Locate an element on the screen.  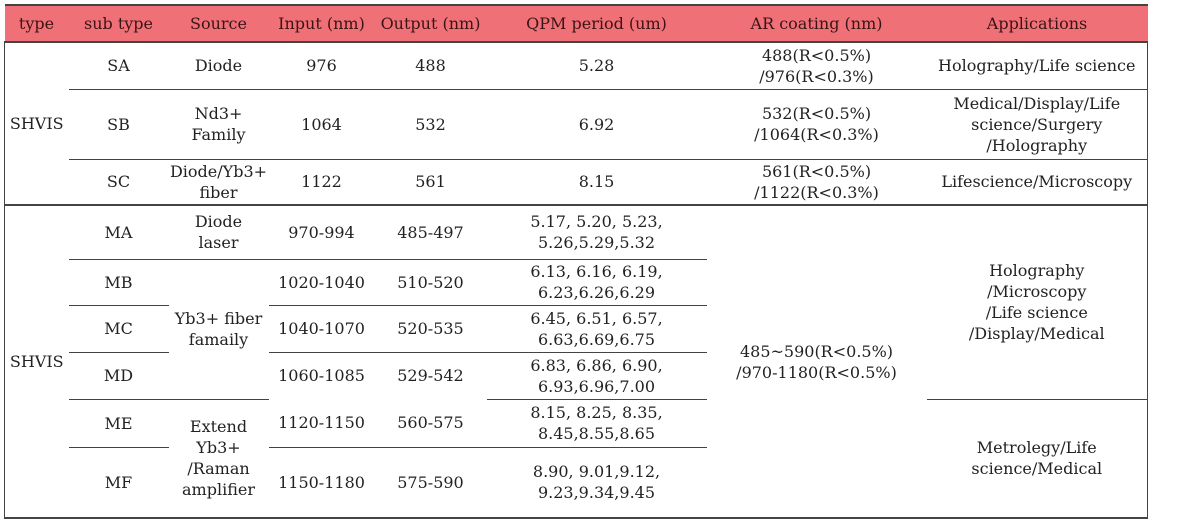
qpm-cell: 6.83, 6.86, 6.90, 6.93,6.96,7.00 is located at coordinates (596, 376).